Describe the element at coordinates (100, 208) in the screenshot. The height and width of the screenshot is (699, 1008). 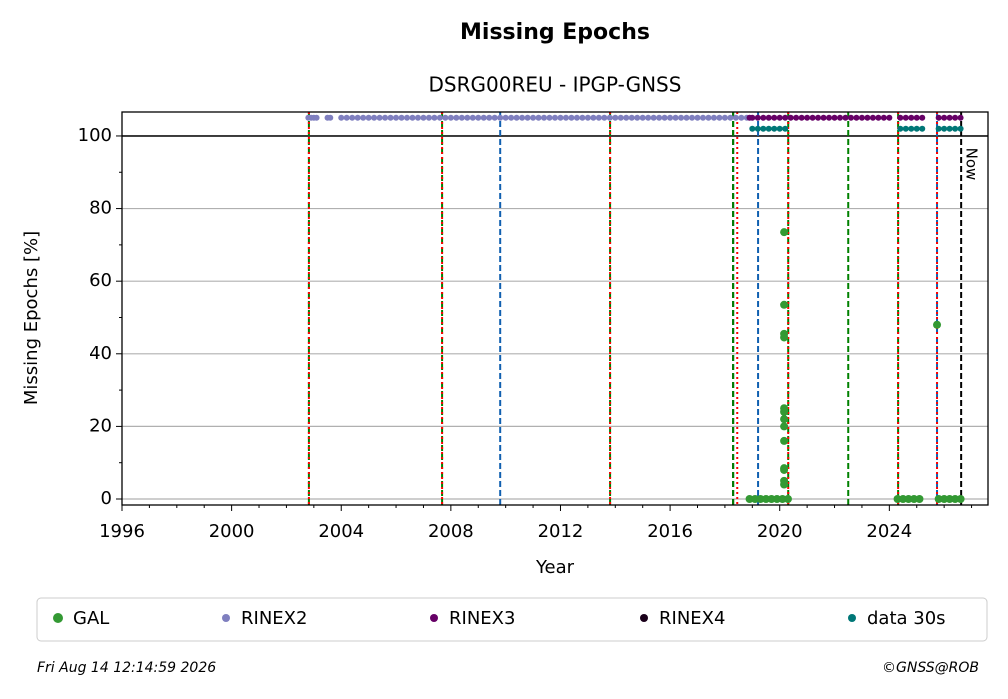
I see `y-tick-label: 80` at that location.